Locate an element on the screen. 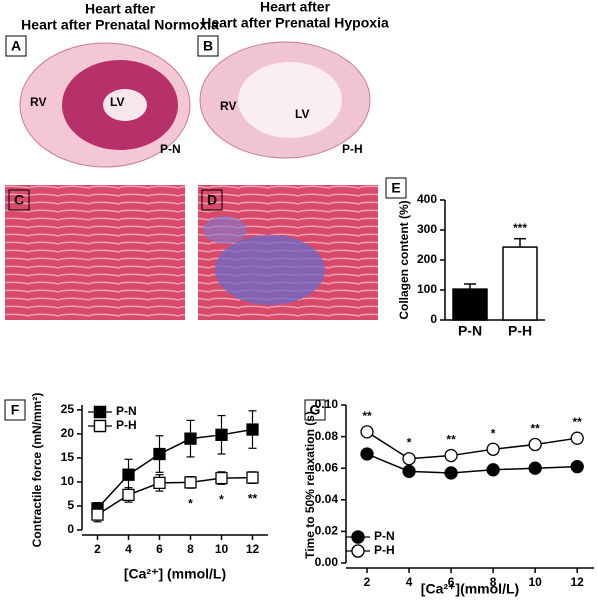 The image size is (597, 605). panel-letter: D is located at coordinates (212, 200).